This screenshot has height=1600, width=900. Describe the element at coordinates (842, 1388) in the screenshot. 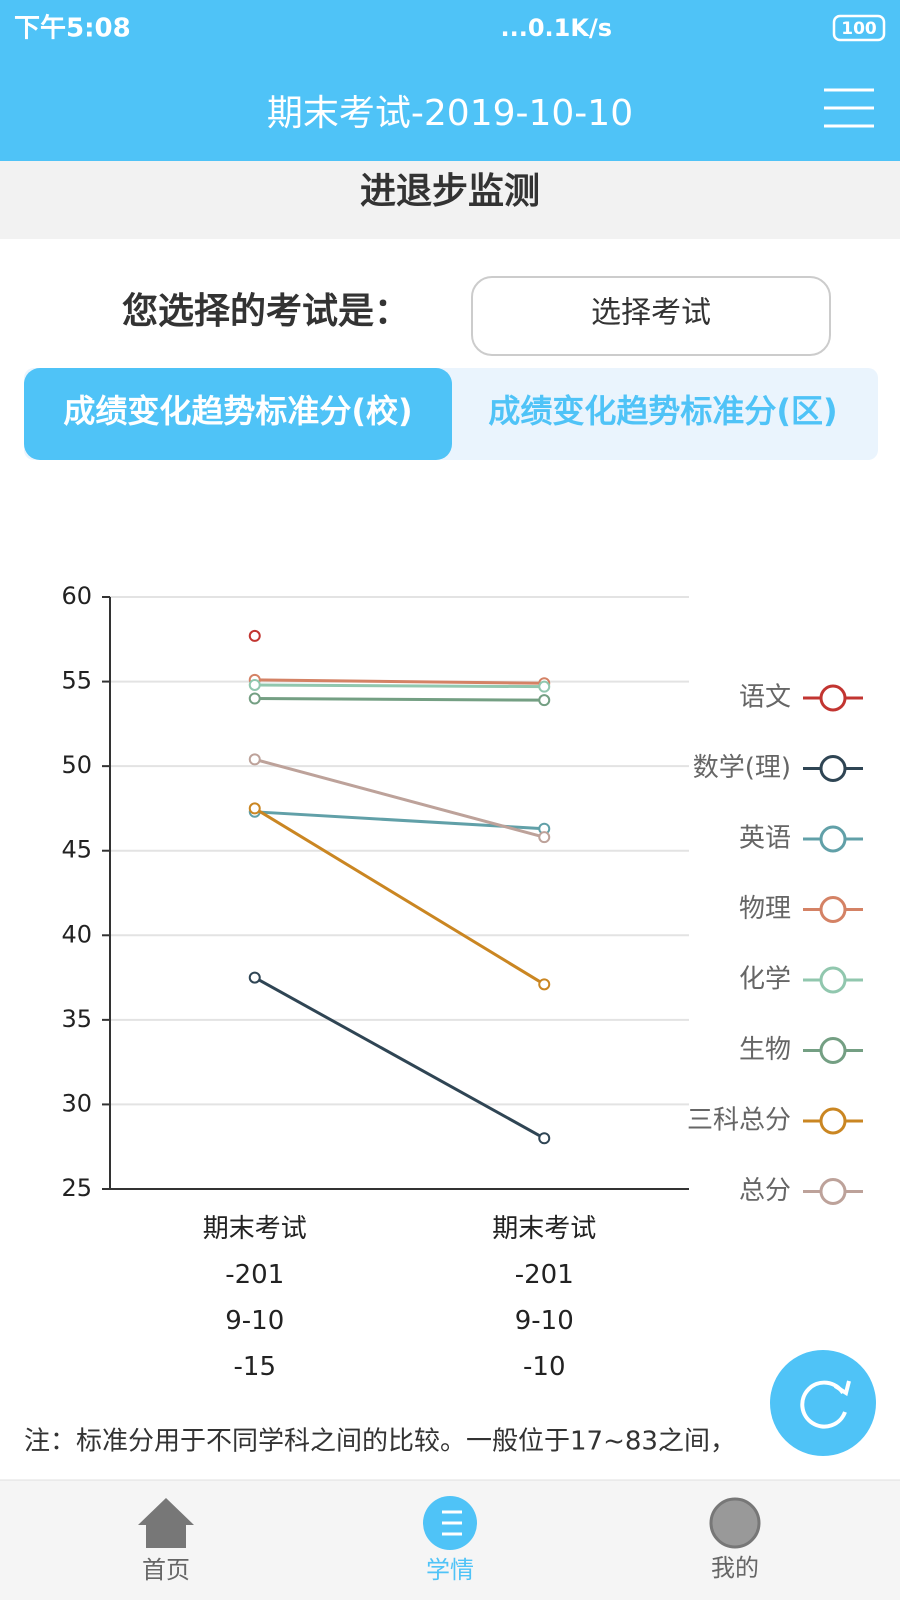

I see `refresh-arrow` at that location.